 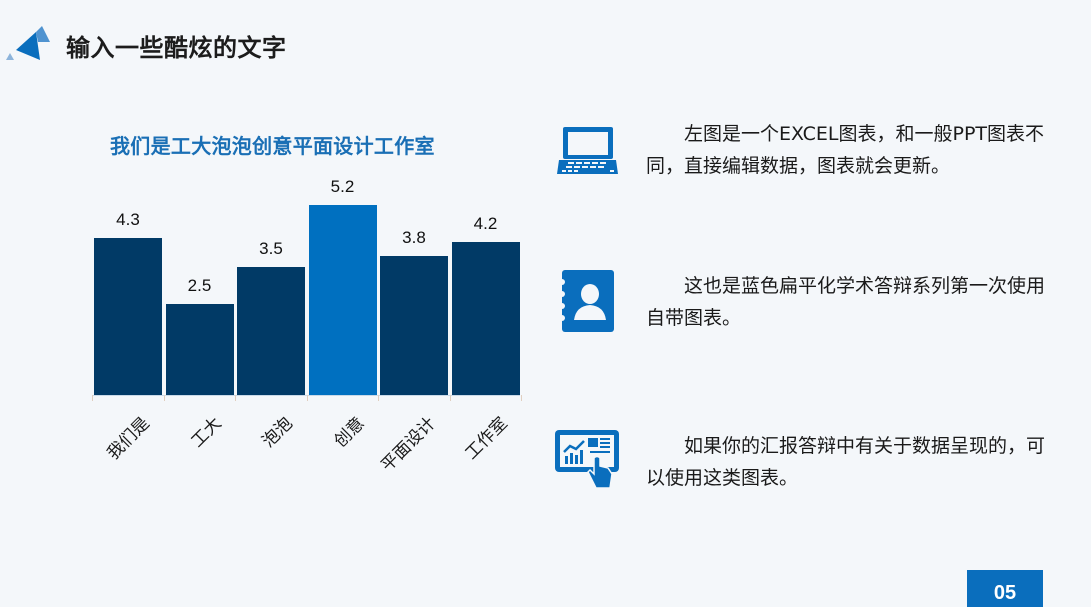 I want to click on category-label: 创意, so click(x=349, y=432).